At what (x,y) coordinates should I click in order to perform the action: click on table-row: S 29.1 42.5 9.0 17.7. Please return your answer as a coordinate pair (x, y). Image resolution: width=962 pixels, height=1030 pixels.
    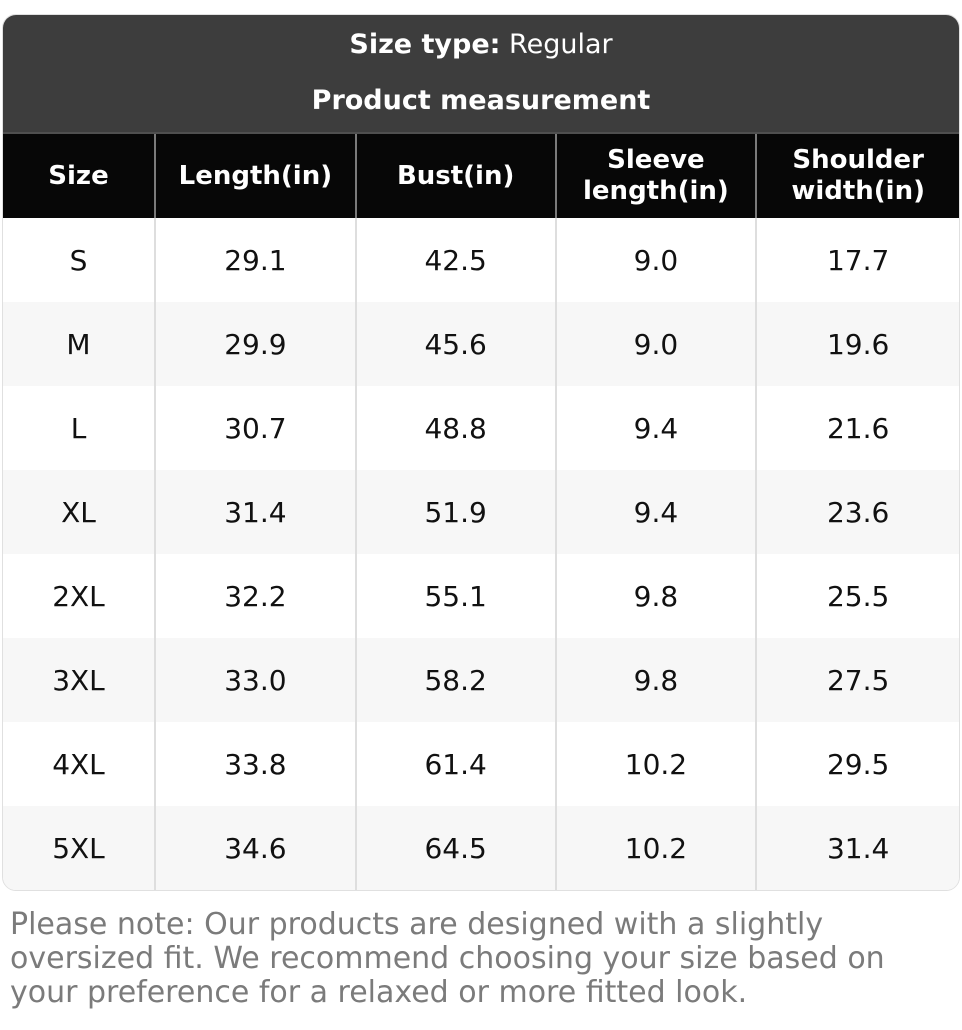
    Looking at the image, I should click on (481, 260).